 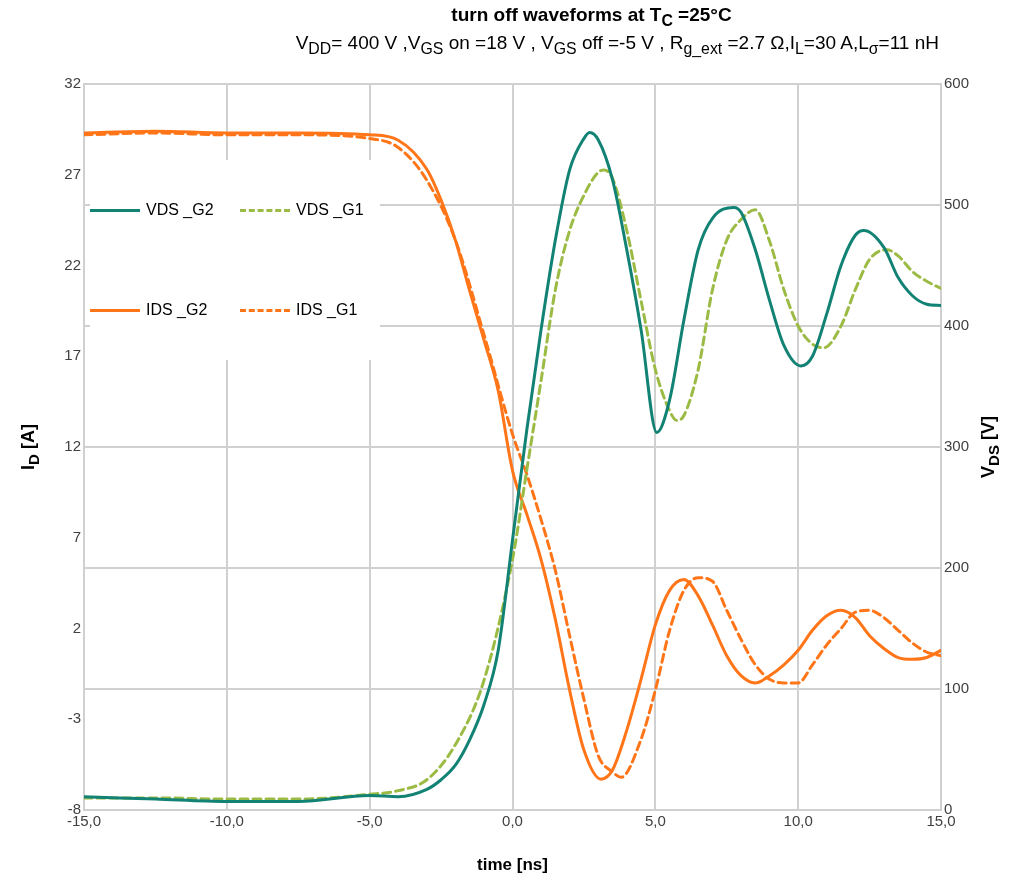 I want to click on x-axis-title: time [ns], so click(x=512, y=865).